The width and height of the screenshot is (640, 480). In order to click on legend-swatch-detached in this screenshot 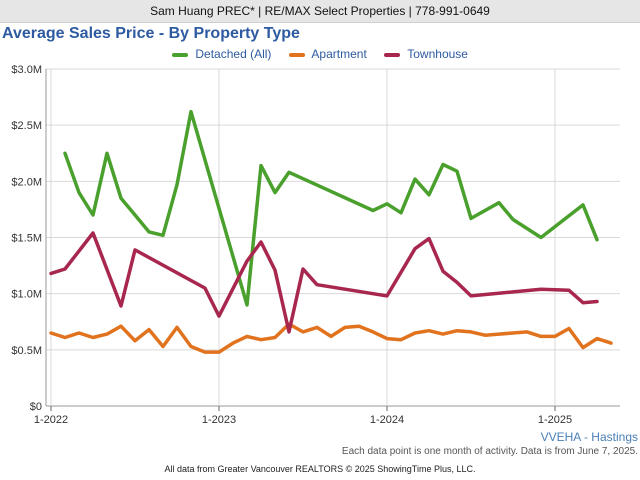, I will do `click(180, 54)`.